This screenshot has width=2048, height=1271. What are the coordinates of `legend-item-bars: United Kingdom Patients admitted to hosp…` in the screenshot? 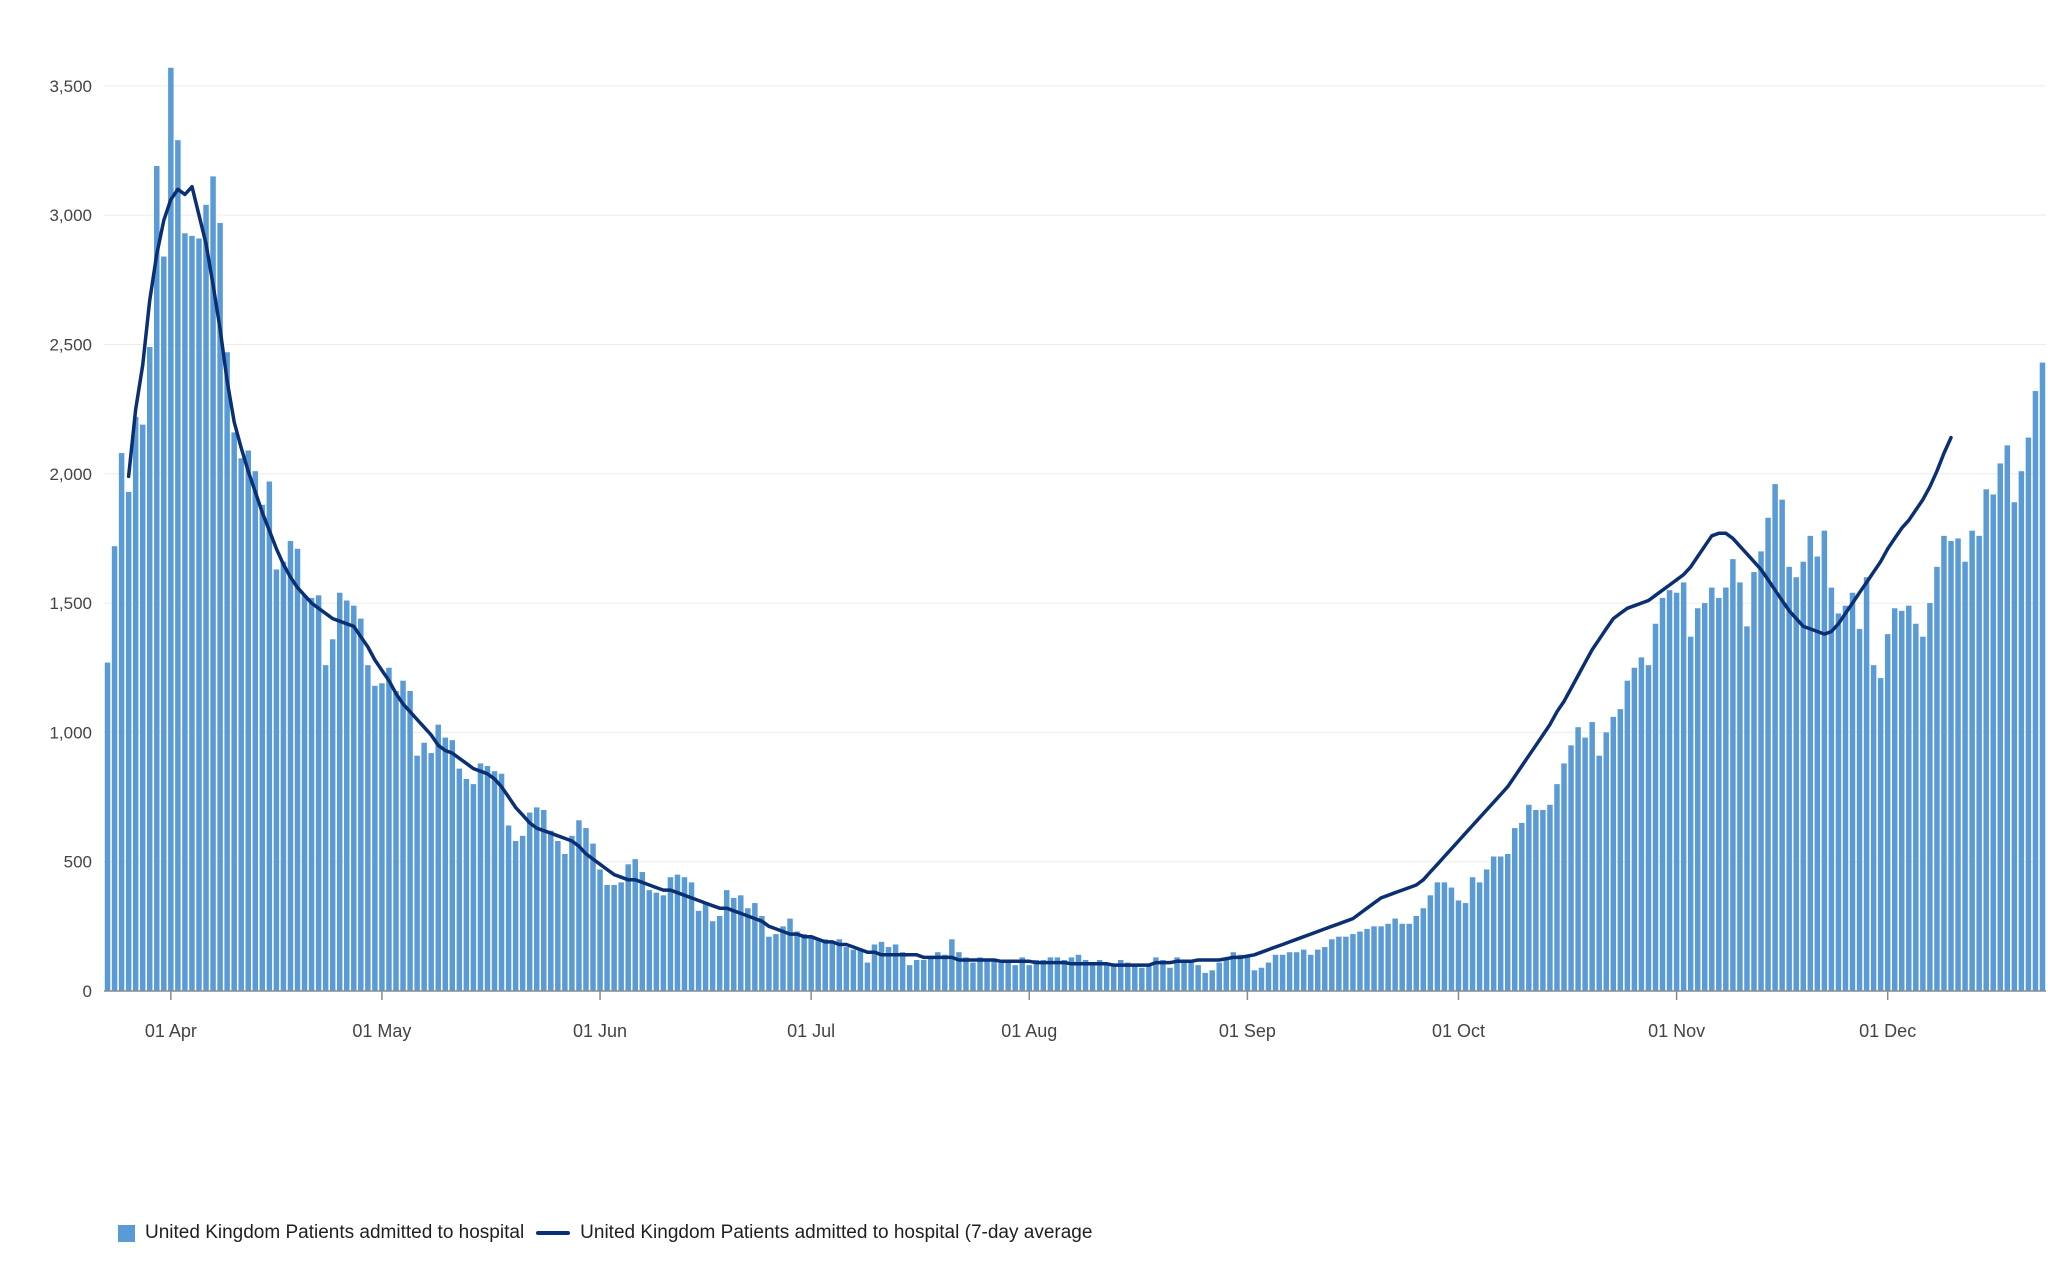 It's located at (321, 1233).